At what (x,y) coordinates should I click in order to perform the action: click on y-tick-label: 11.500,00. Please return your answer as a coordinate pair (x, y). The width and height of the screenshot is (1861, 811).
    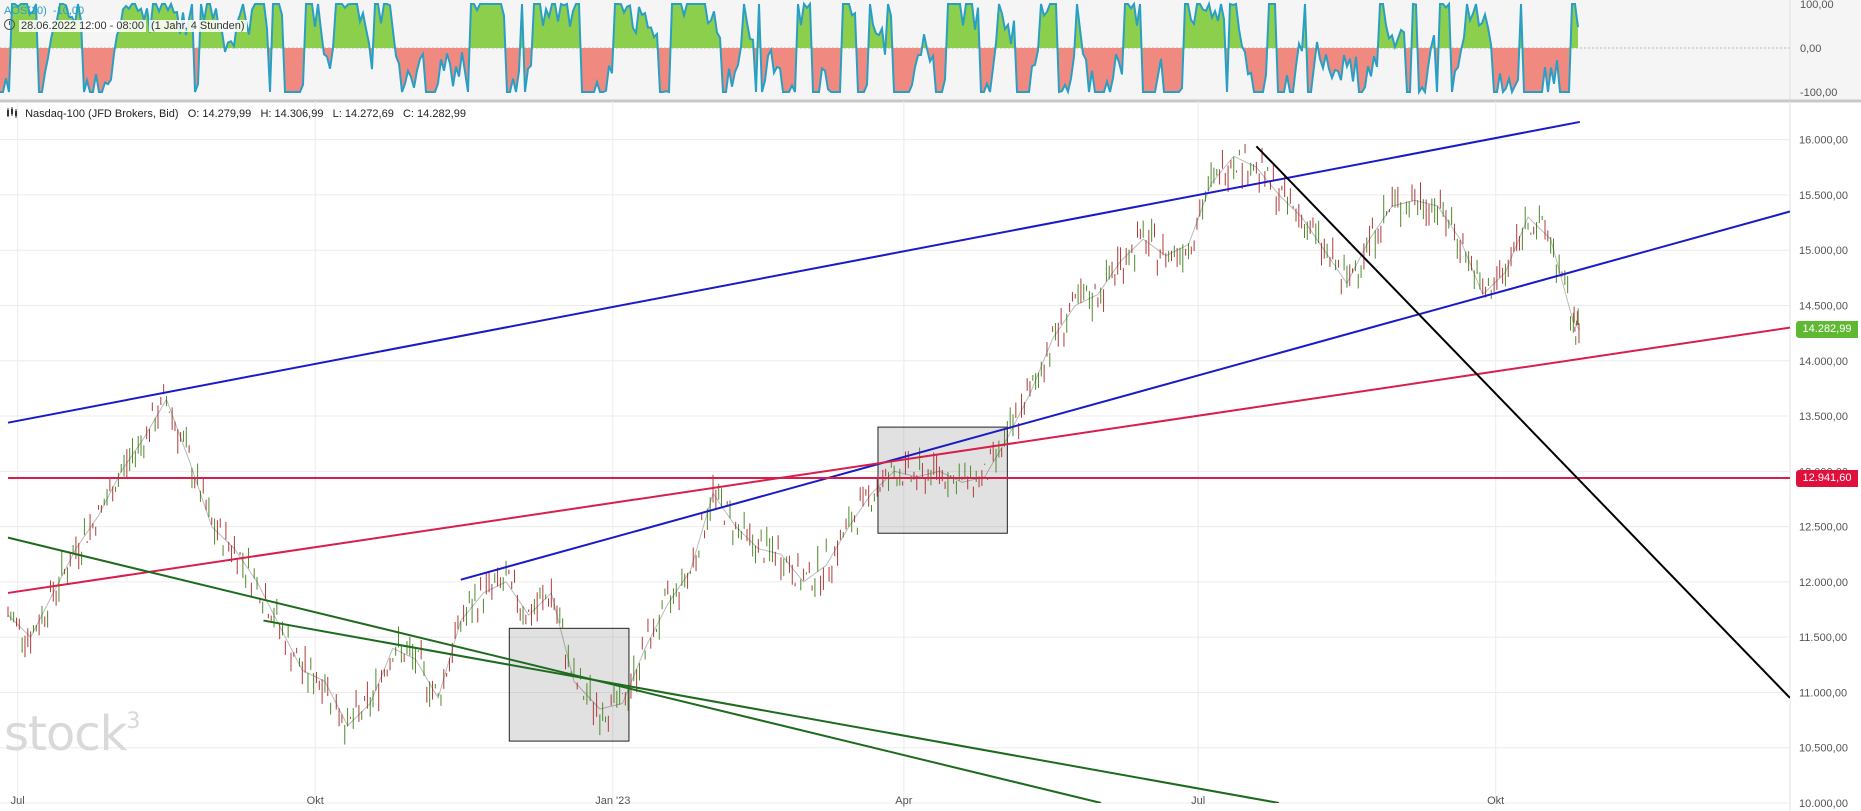
    Looking at the image, I should click on (1823, 638).